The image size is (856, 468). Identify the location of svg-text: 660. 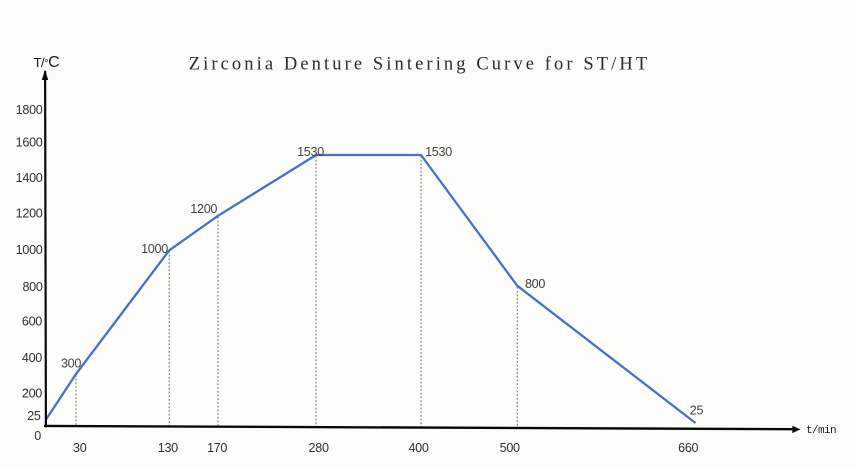
(688, 448).